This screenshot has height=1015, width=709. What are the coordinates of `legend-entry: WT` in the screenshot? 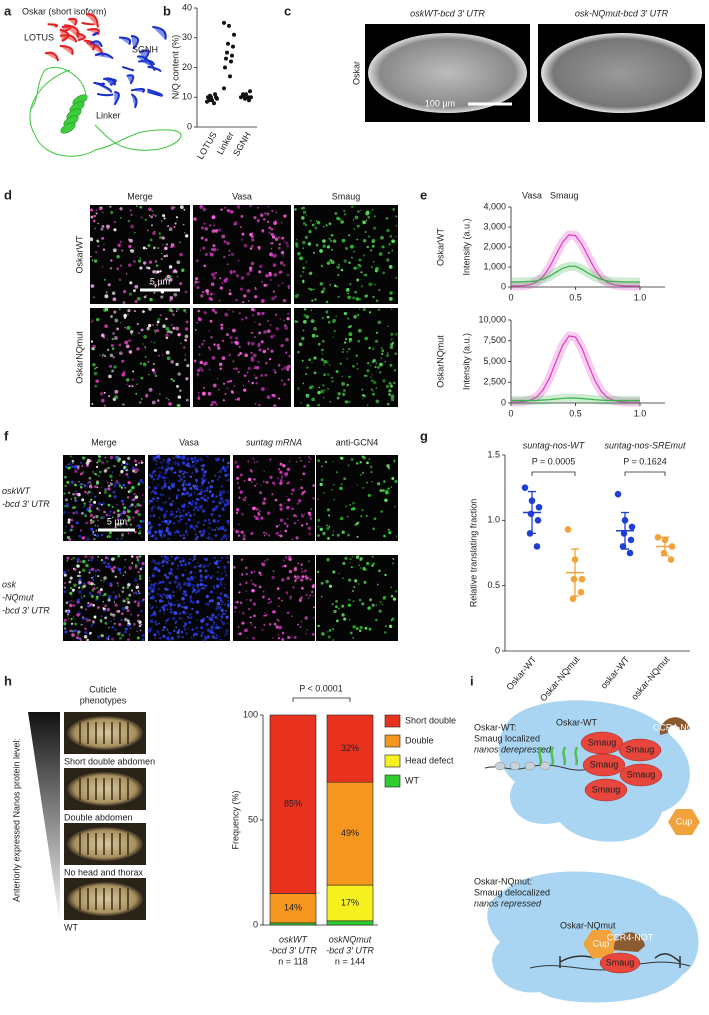 It's located at (412, 780).